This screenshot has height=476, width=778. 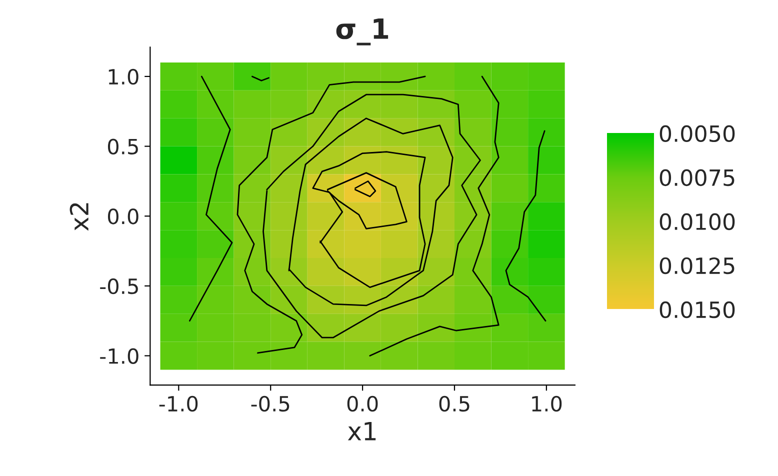 What do you see at coordinates (362, 431) in the screenshot?
I see `x-axis-title: x1` at bounding box center [362, 431].